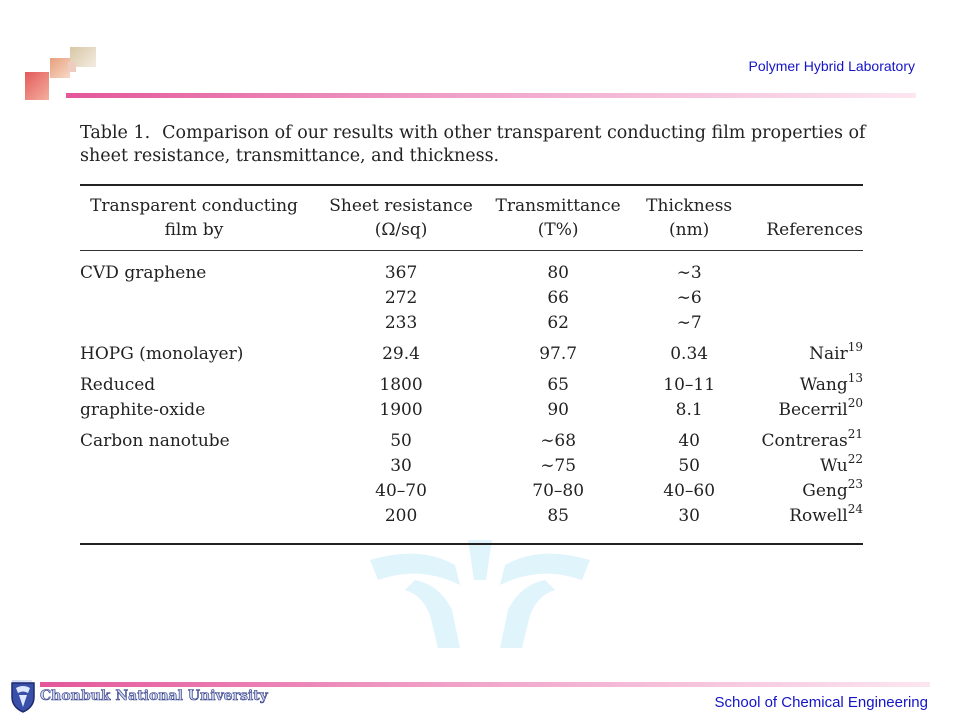 The image size is (960, 720). I want to click on cell-sheet-resistance: 30, so click(401, 466).